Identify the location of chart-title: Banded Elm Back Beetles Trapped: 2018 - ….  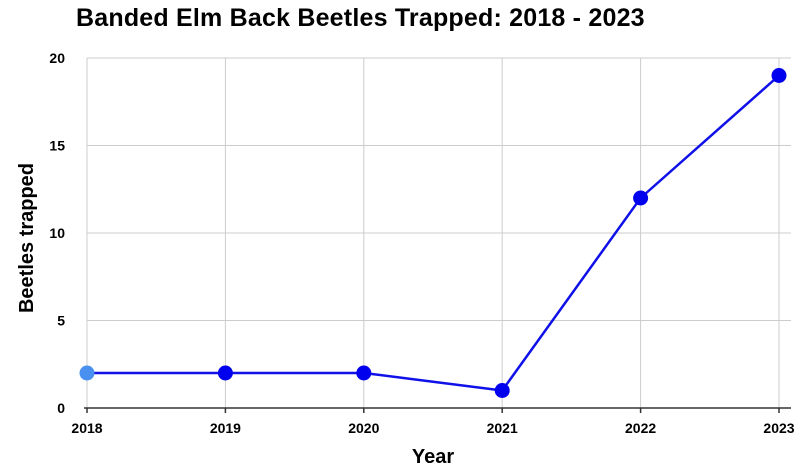
(360, 18).